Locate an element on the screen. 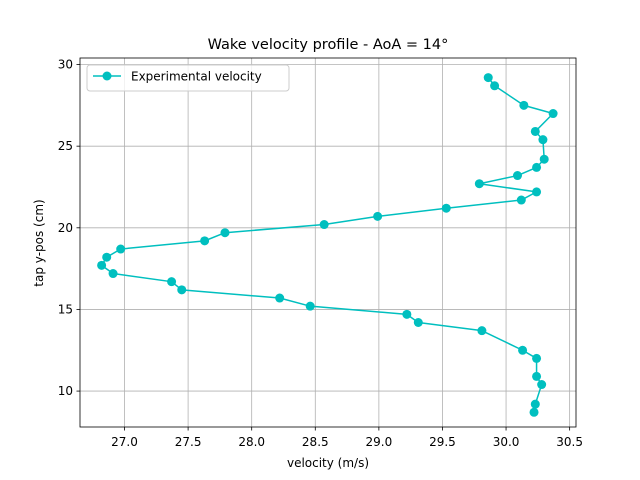 The image size is (640, 480). y-tick-label: 25 is located at coordinates (65, 146).